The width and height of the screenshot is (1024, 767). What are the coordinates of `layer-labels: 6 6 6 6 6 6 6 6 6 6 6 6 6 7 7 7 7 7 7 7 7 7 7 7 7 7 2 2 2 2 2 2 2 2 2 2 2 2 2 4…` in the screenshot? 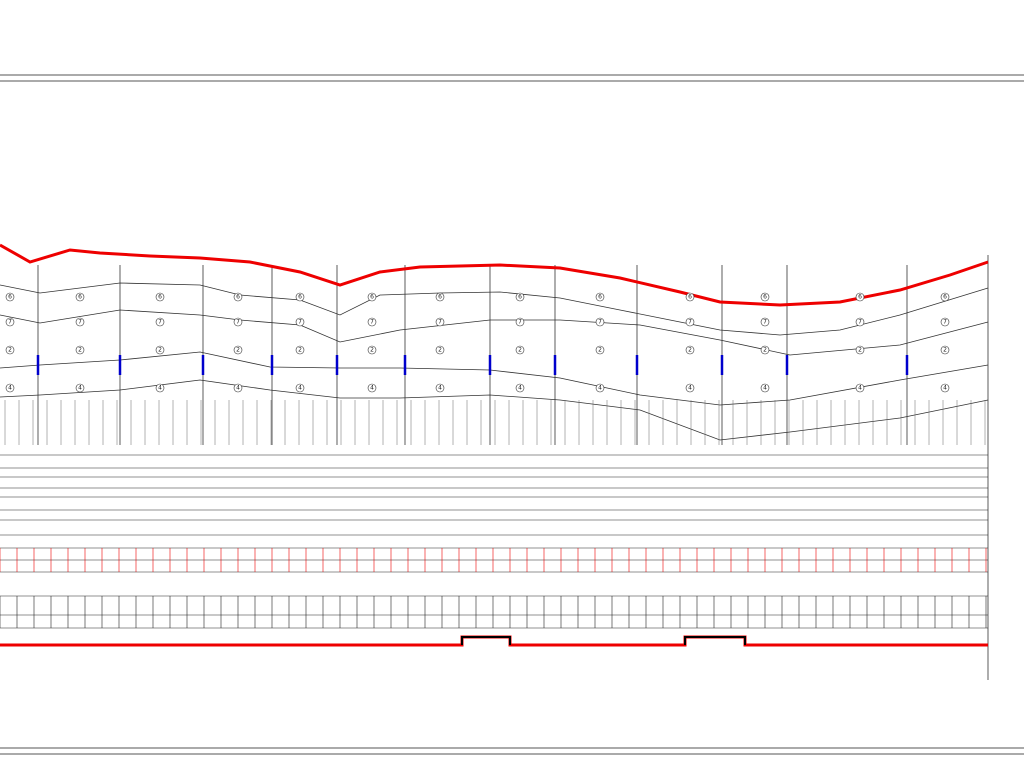 It's located at (477, 342).